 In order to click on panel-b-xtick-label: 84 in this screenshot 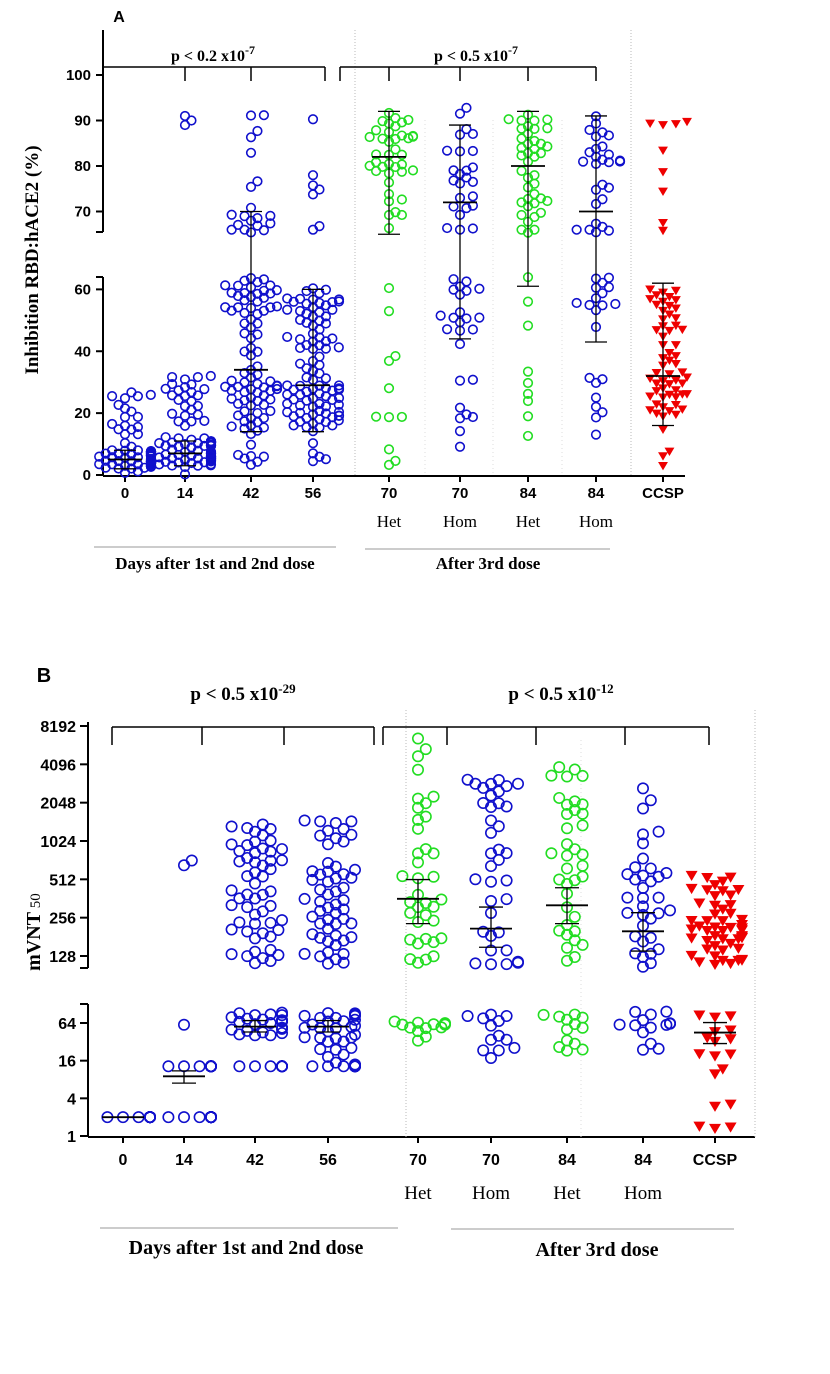, I will do `click(643, 1160)`.